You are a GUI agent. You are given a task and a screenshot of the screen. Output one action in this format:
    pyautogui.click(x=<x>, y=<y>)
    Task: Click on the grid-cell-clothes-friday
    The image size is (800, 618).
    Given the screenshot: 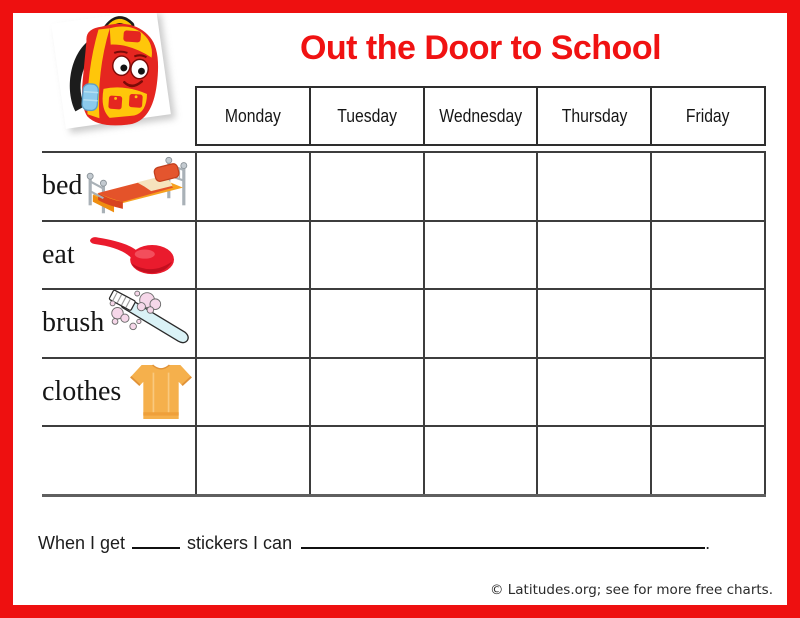 What is the action you would take?
    pyautogui.click(x=708, y=392)
    